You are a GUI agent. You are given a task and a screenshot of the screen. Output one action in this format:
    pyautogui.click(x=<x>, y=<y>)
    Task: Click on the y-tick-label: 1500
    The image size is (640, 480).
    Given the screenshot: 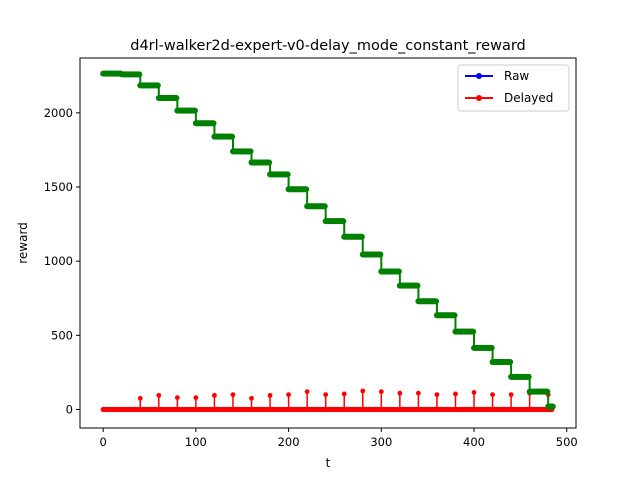 What is the action you would take?
    pyautogui.click(x=58, y=187)
    